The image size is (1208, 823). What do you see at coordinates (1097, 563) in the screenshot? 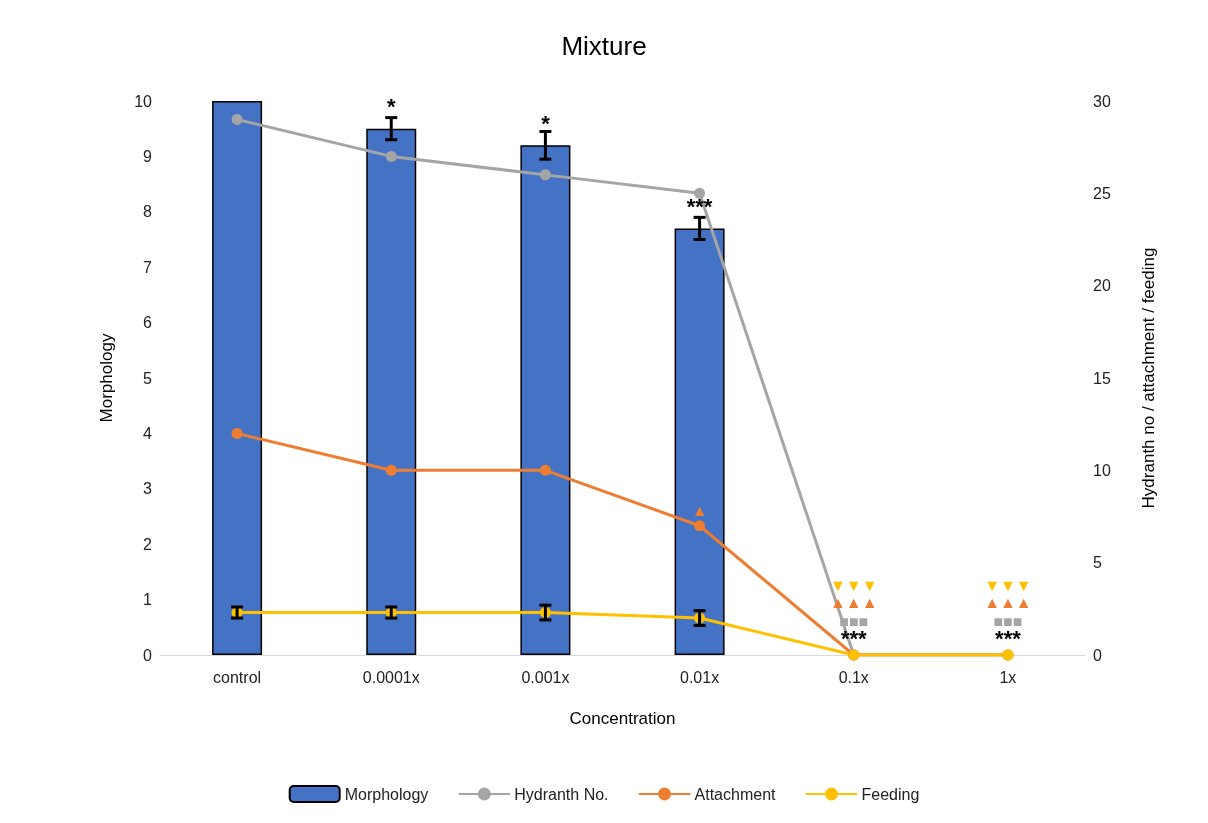
I see `y2-tick-label: 5` at bounding box center [1097, 563].